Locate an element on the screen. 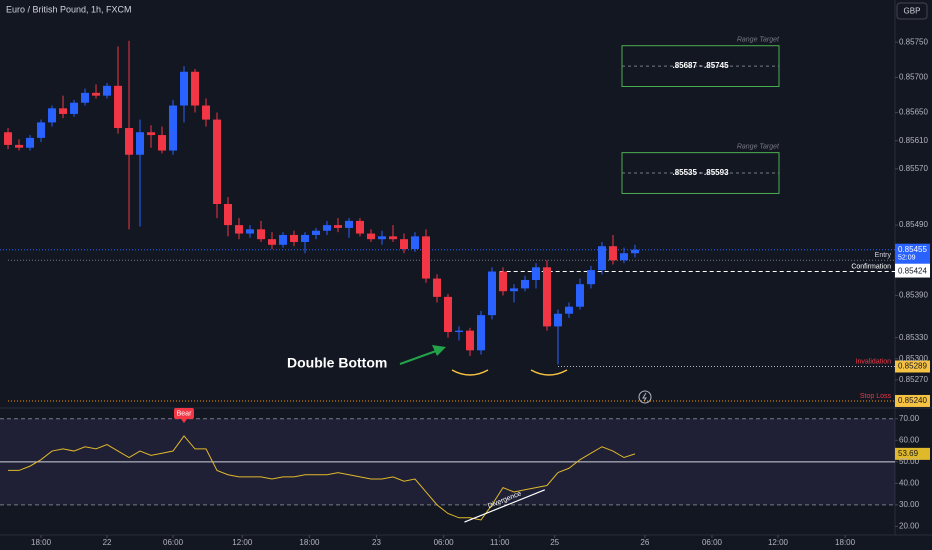  level-value-label: 0.85240 is located at coordinates (912, 400).